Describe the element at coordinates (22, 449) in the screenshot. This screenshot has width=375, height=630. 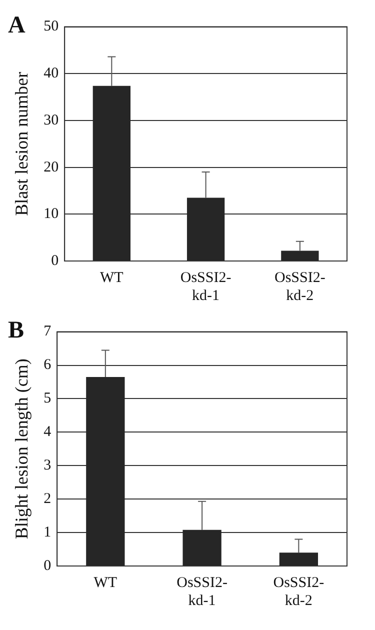
I see `y-axis-title: Blight lesion length (cm)` at that location.